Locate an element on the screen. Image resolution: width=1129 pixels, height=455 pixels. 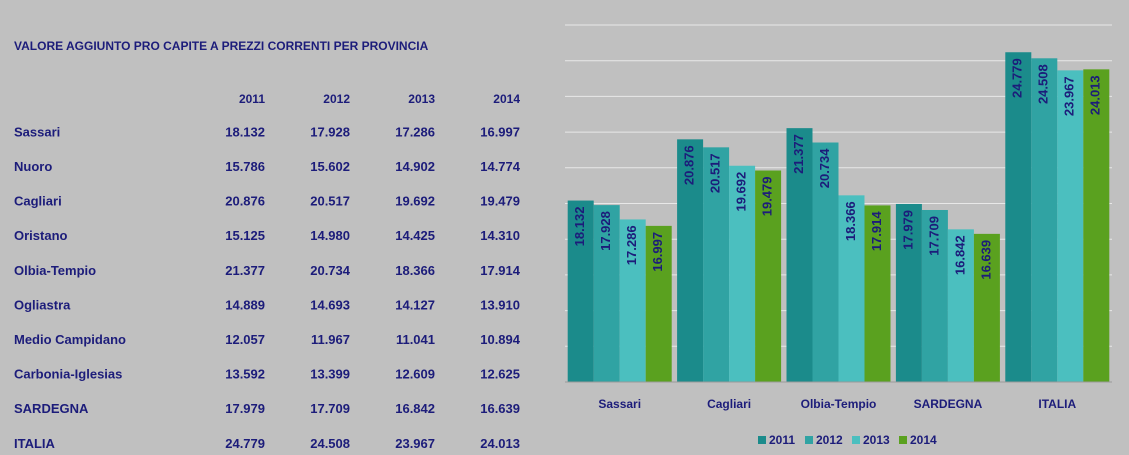
data-label: 17.928 is located at coordinates (605, 231).